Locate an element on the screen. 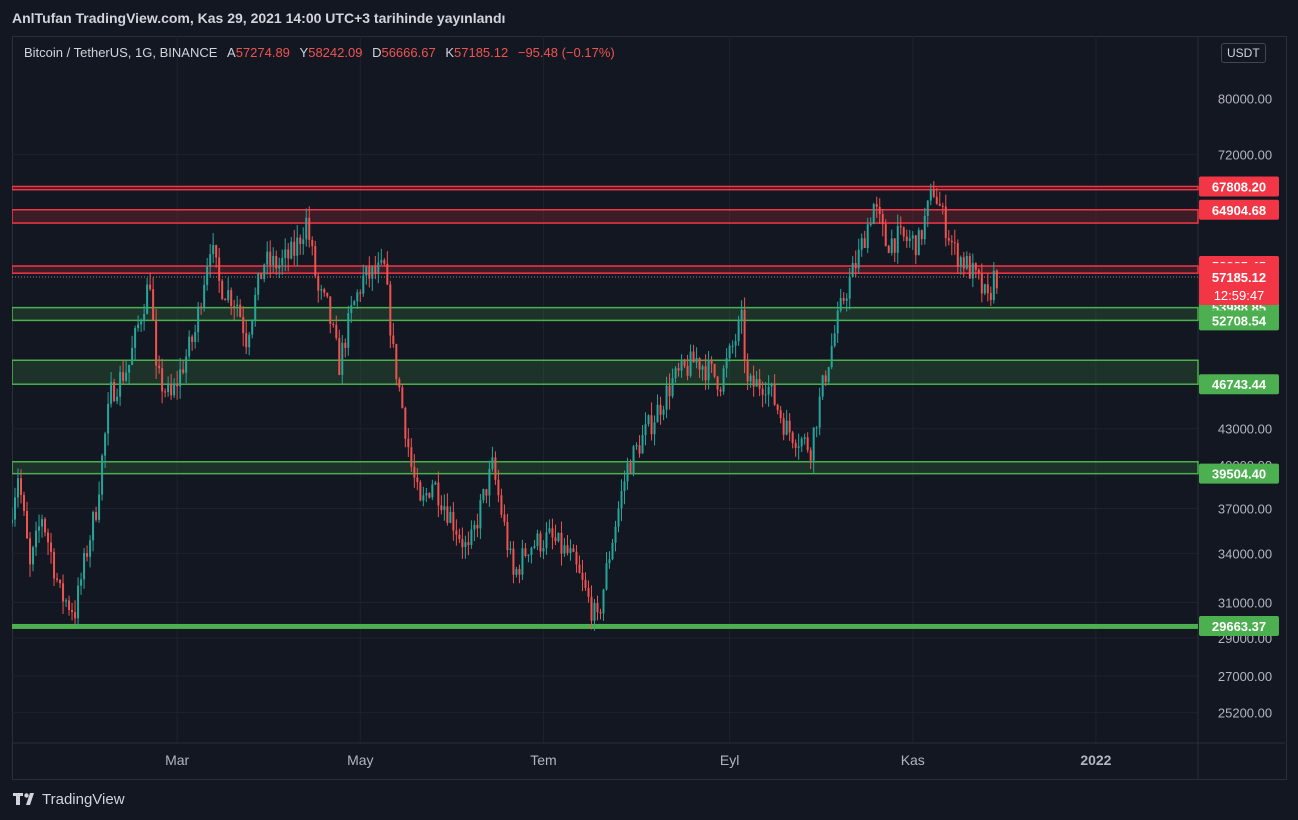  level-tag-bg is located at coordinates (1239, 384).